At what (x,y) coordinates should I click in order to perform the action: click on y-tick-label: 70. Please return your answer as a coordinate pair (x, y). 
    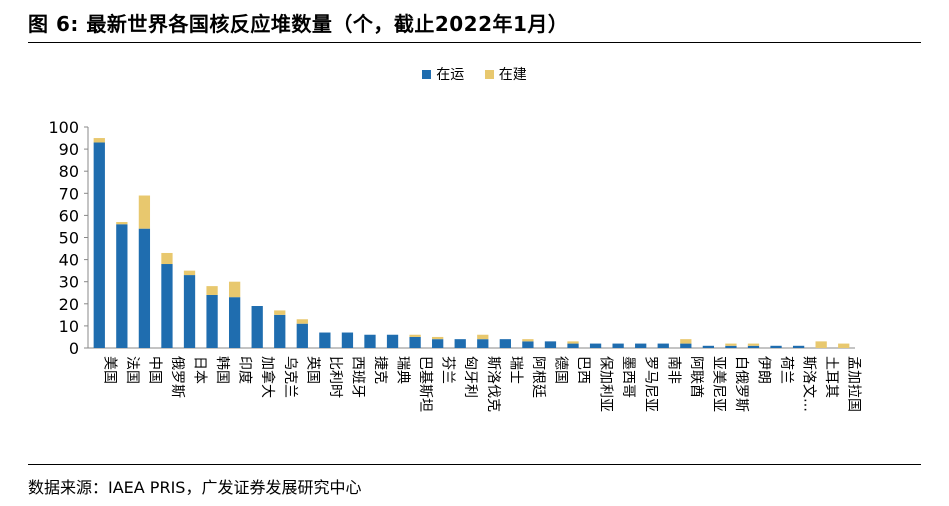
    Looking at the image, I should click on (69, 193).